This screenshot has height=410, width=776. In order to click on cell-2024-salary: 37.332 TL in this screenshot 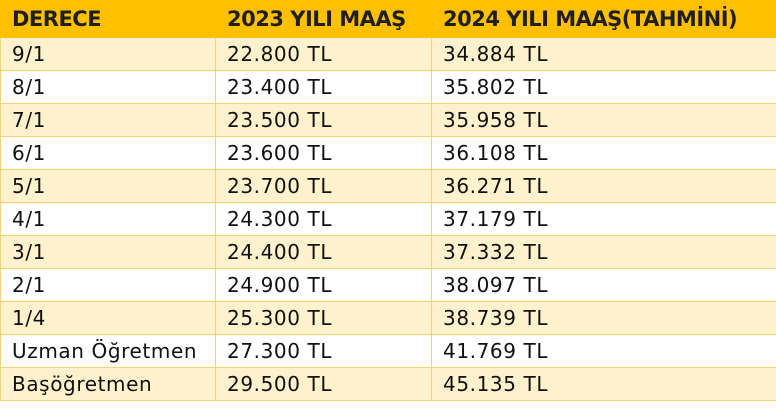, I will do `click(603, 252)`.